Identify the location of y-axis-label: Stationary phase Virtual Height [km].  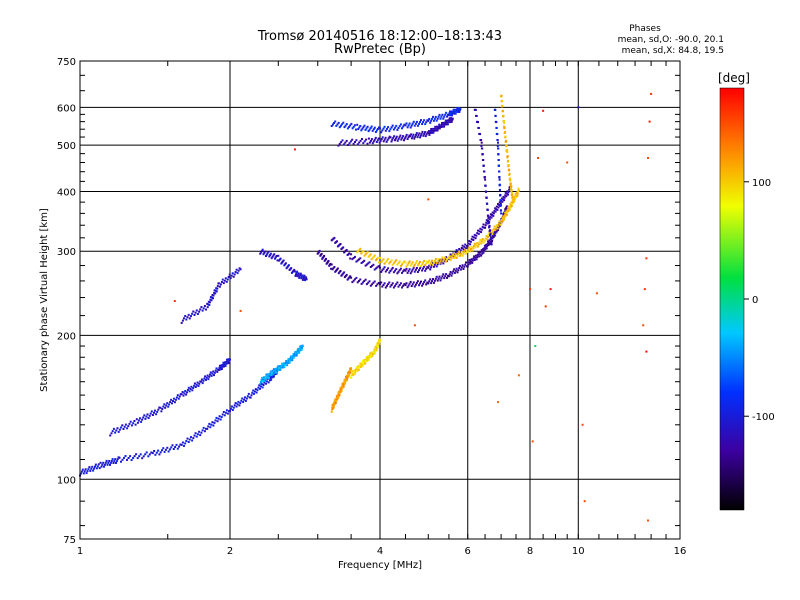
(44, 300).